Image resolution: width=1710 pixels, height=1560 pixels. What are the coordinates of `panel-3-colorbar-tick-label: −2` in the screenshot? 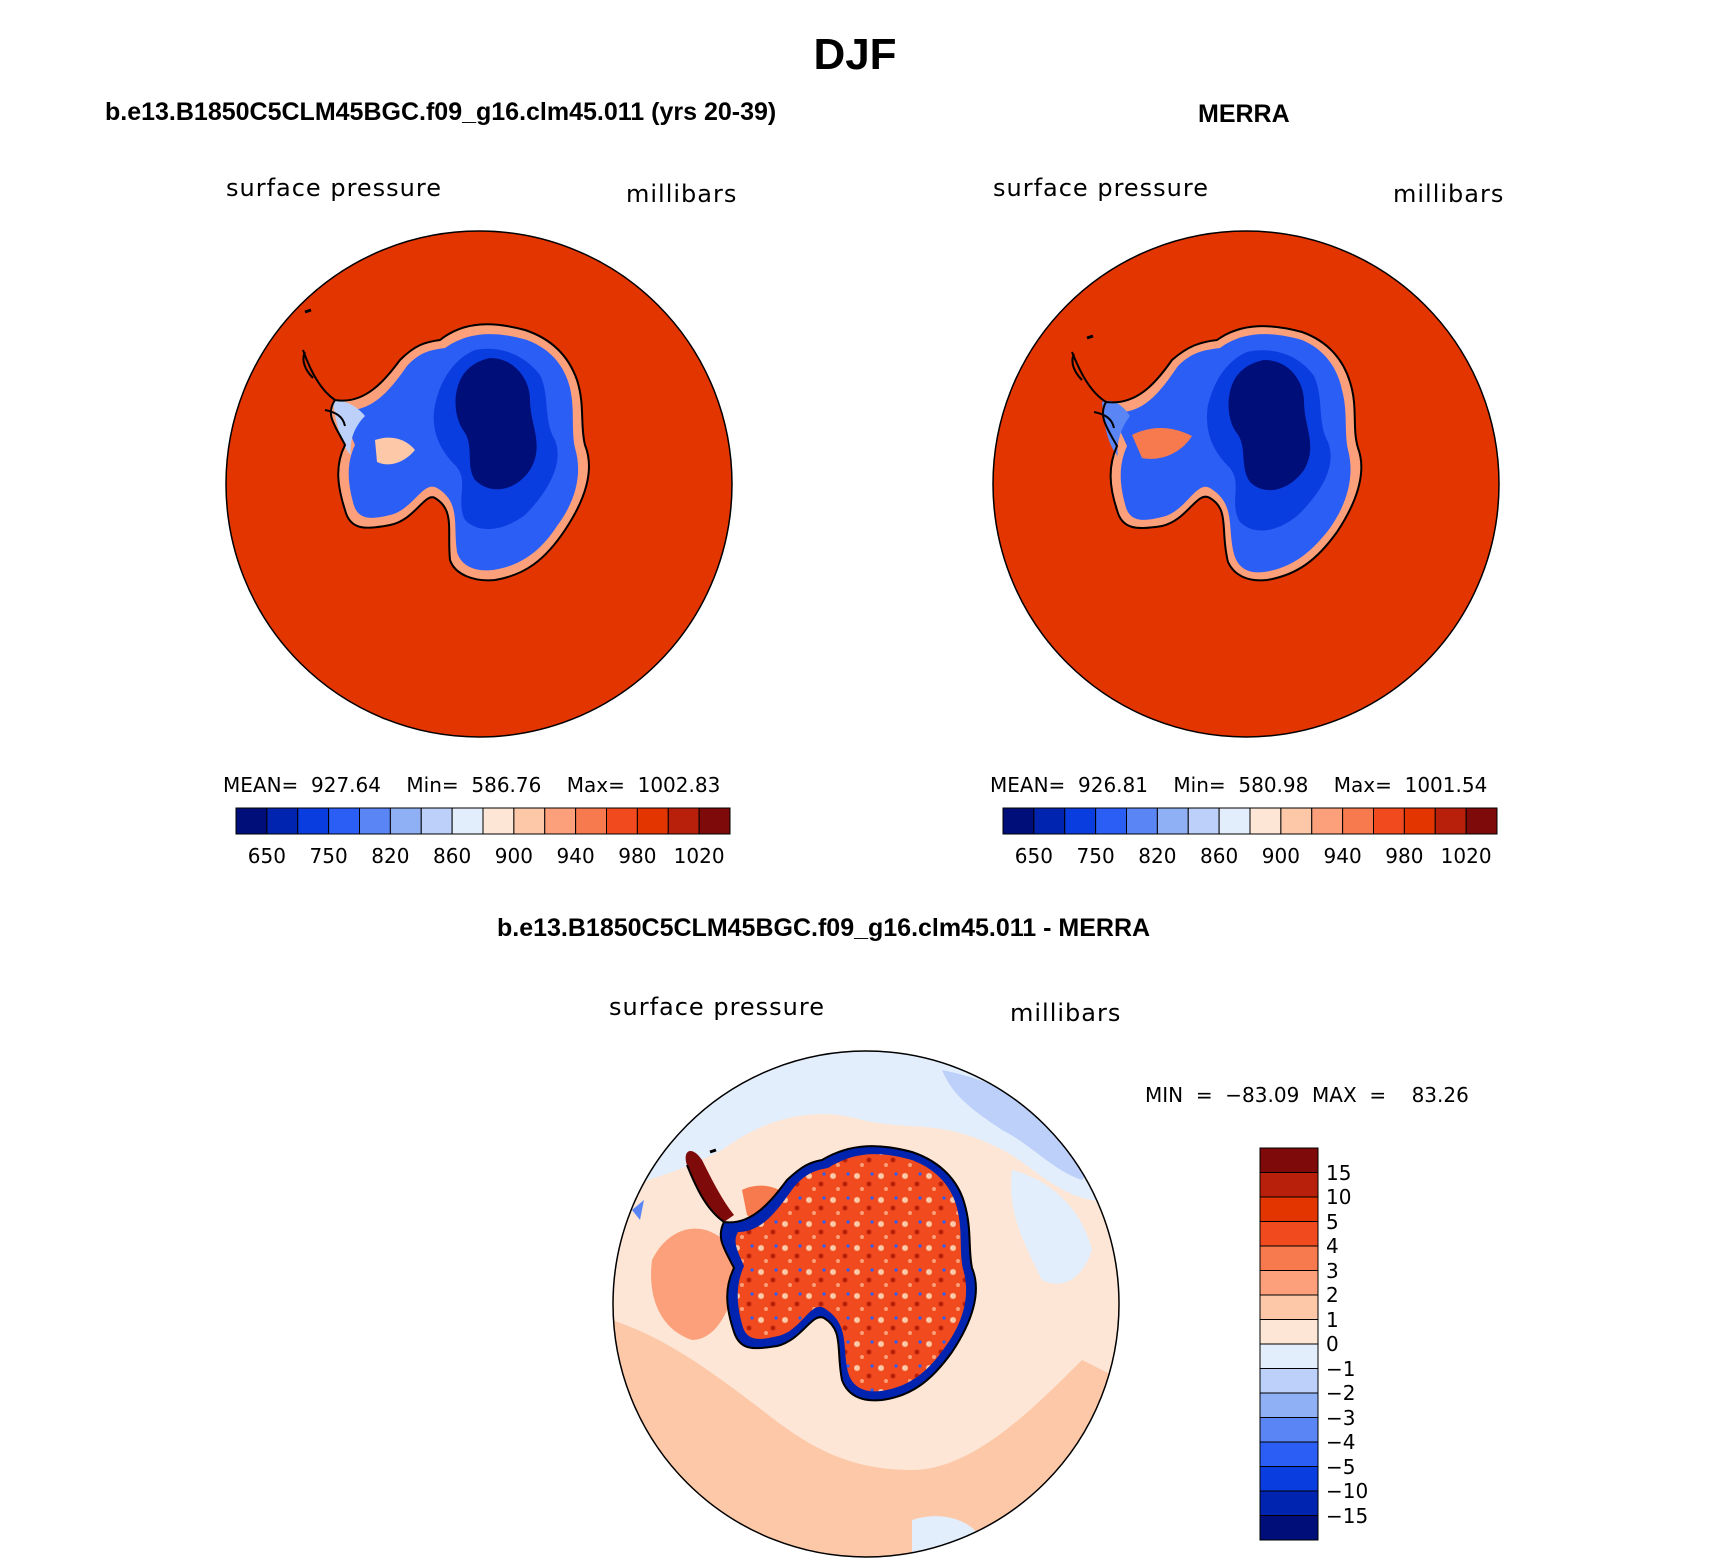 It's located at (1341, 1393).